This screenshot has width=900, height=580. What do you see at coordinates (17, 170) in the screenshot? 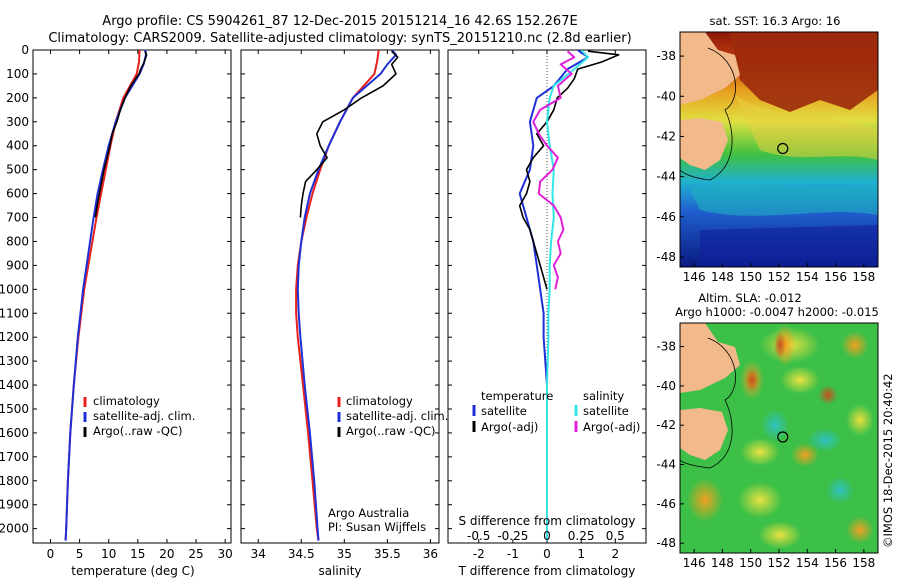
I see `y-tick-label: 500` at bounding box center [17, 170].